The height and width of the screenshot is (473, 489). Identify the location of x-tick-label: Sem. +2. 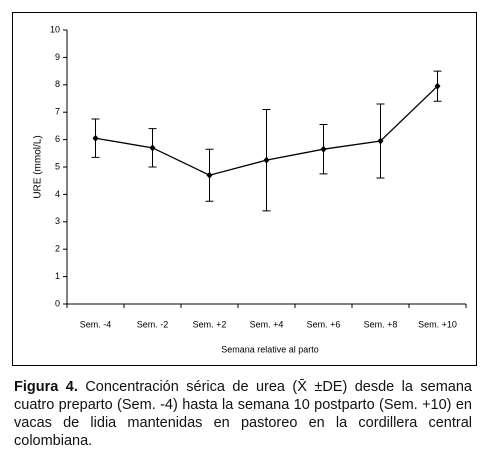
(210, 324).